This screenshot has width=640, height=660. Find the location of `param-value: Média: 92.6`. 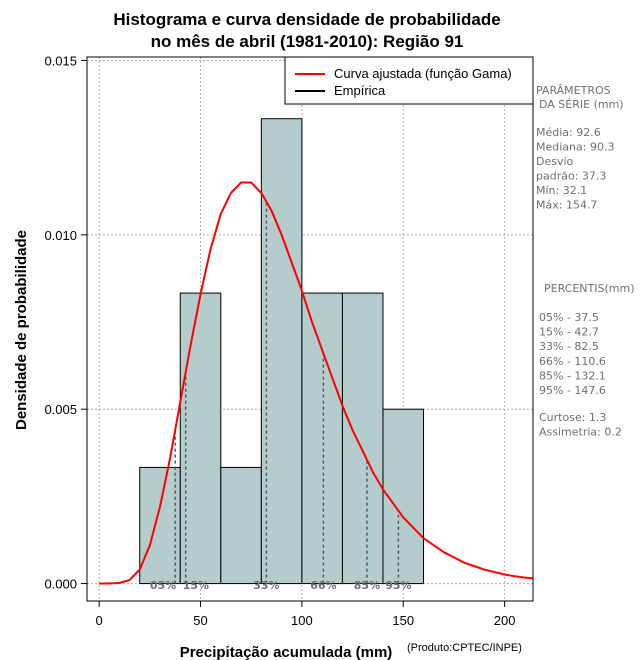

param-value: Média: 92.6 is located at coordinates (568, 132).